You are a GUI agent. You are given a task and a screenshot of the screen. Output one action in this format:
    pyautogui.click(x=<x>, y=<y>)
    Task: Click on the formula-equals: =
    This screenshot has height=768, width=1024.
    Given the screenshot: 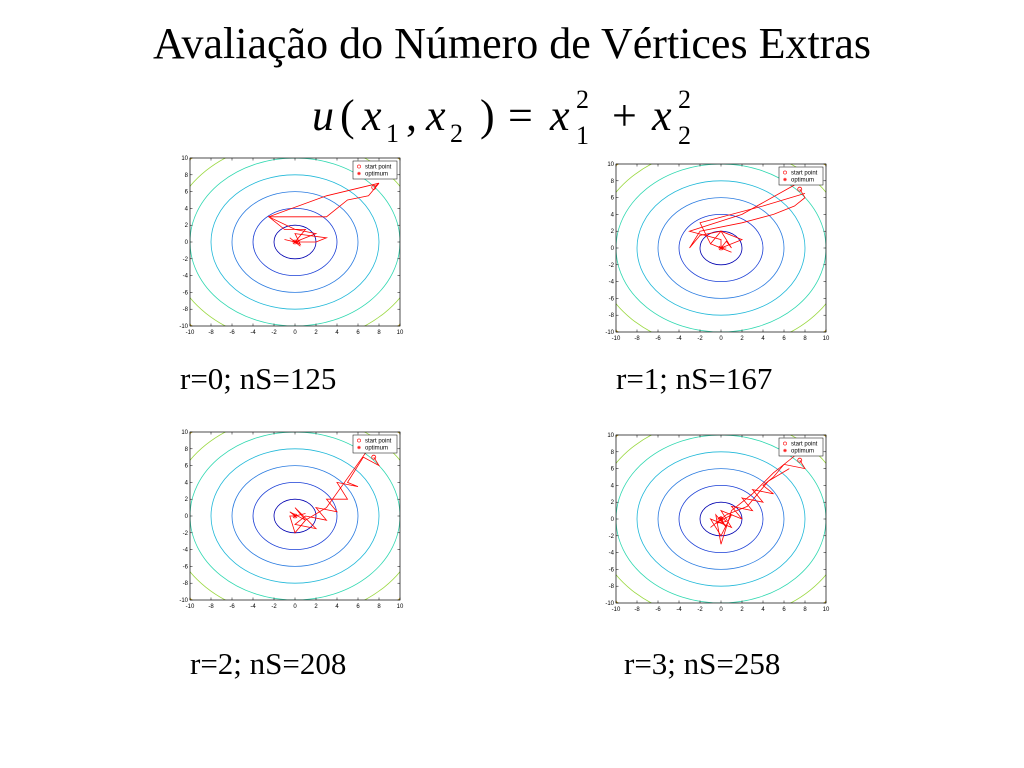 What is the action you would take?
    pyautogui.click(x=520, y=115)
    